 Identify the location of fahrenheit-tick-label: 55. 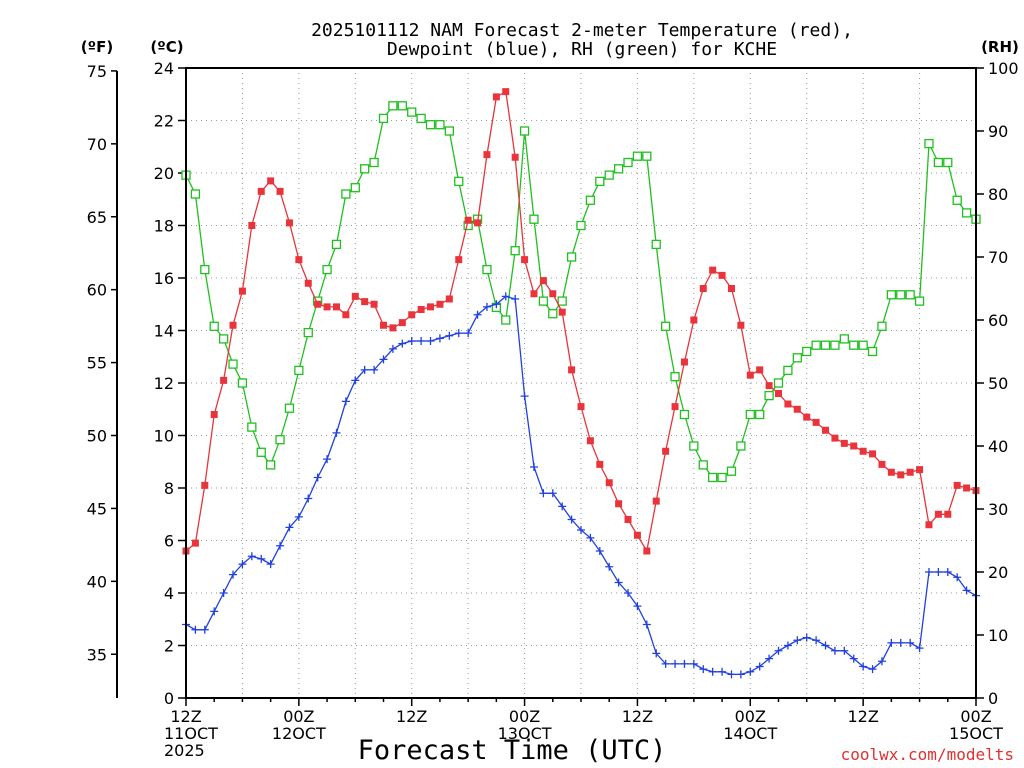
(97, 363).